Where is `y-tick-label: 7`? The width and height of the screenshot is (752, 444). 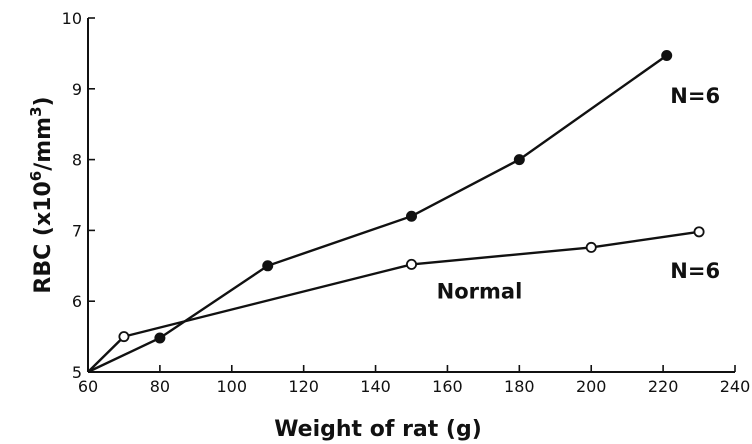
y-tick-label: 7 is located at coordinates (77, 230).